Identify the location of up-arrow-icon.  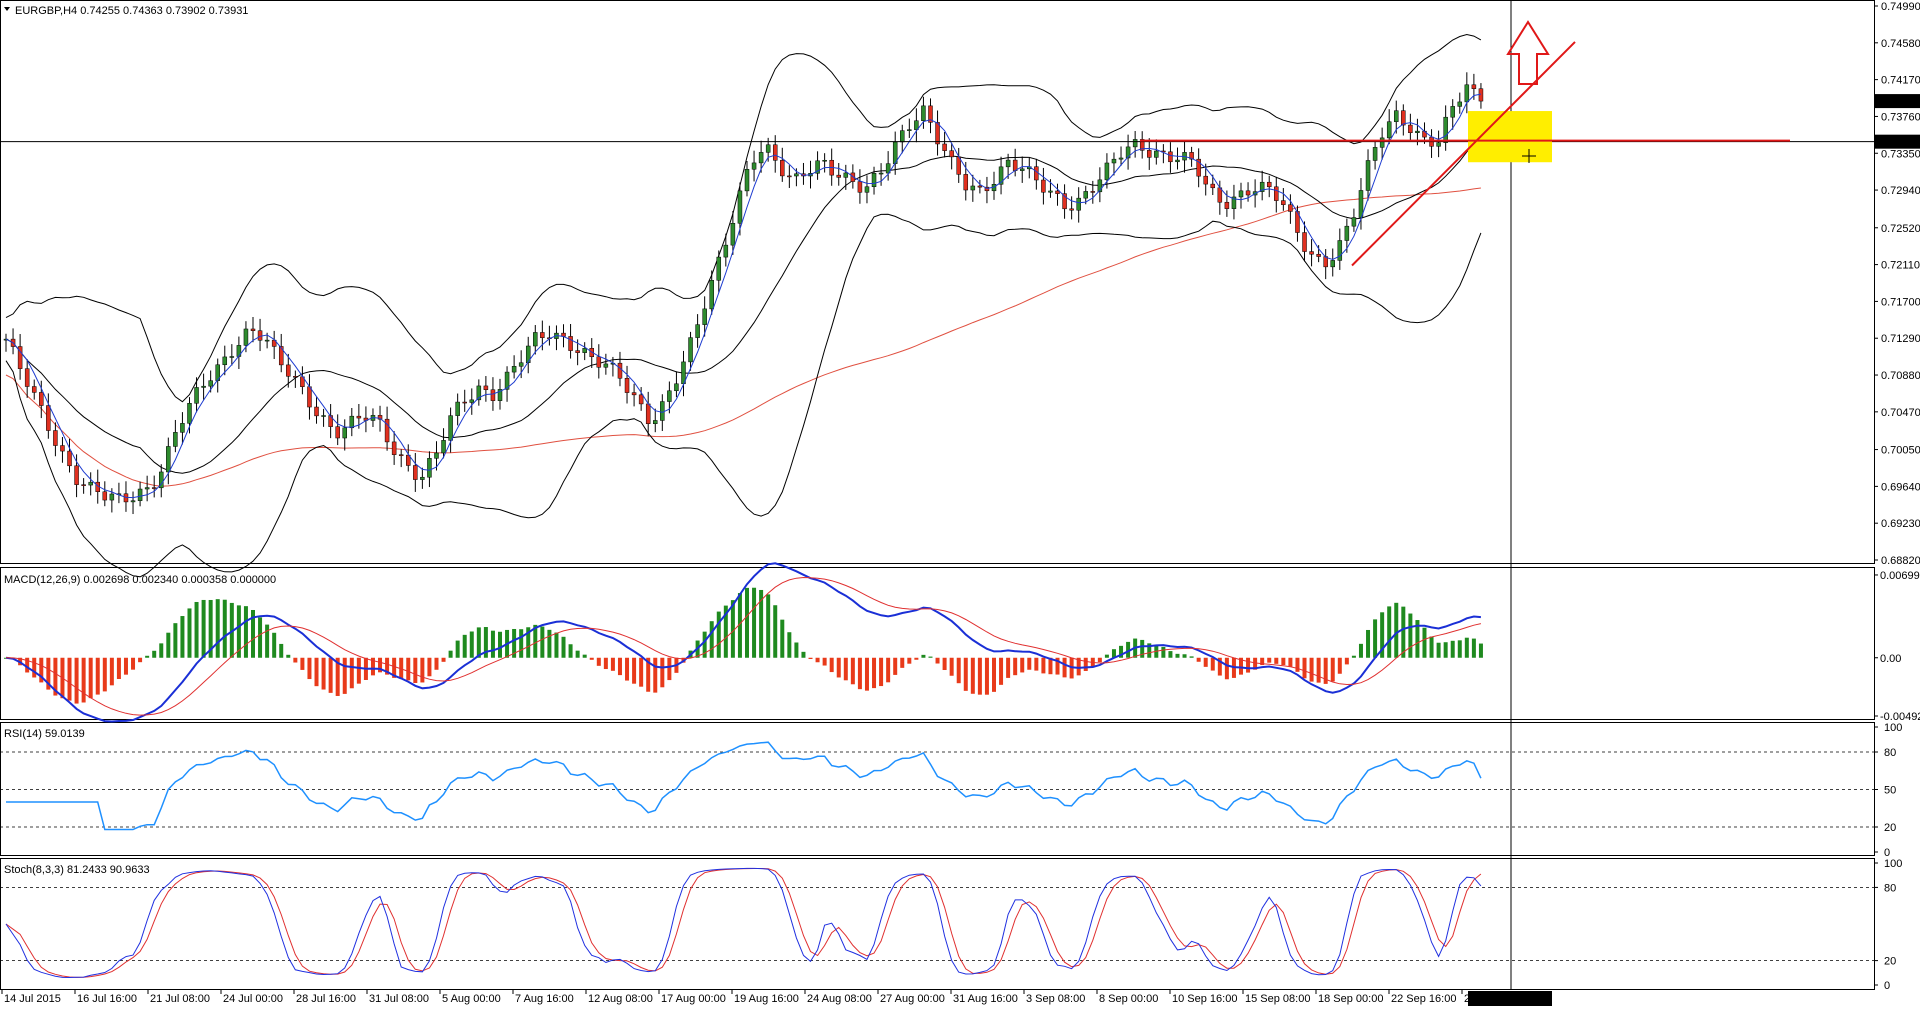
(1528, 52).